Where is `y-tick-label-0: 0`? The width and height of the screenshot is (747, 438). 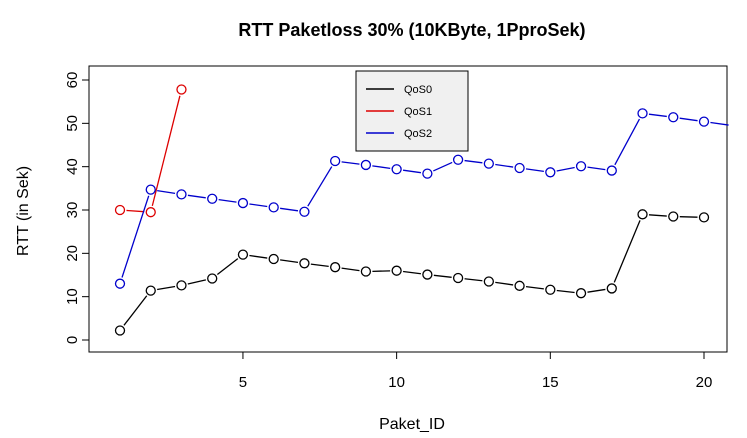
y-tick-label-0: 0 is located at coordinates (72, 340).